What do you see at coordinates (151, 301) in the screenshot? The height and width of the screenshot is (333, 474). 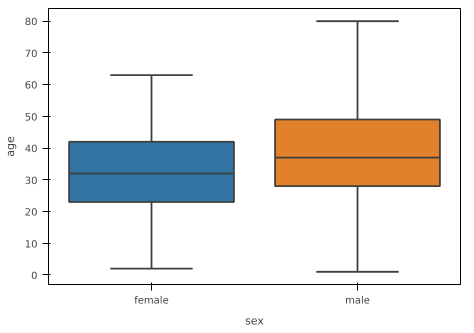 I see `x-tick-label: female` at bounding box center [151, 301].